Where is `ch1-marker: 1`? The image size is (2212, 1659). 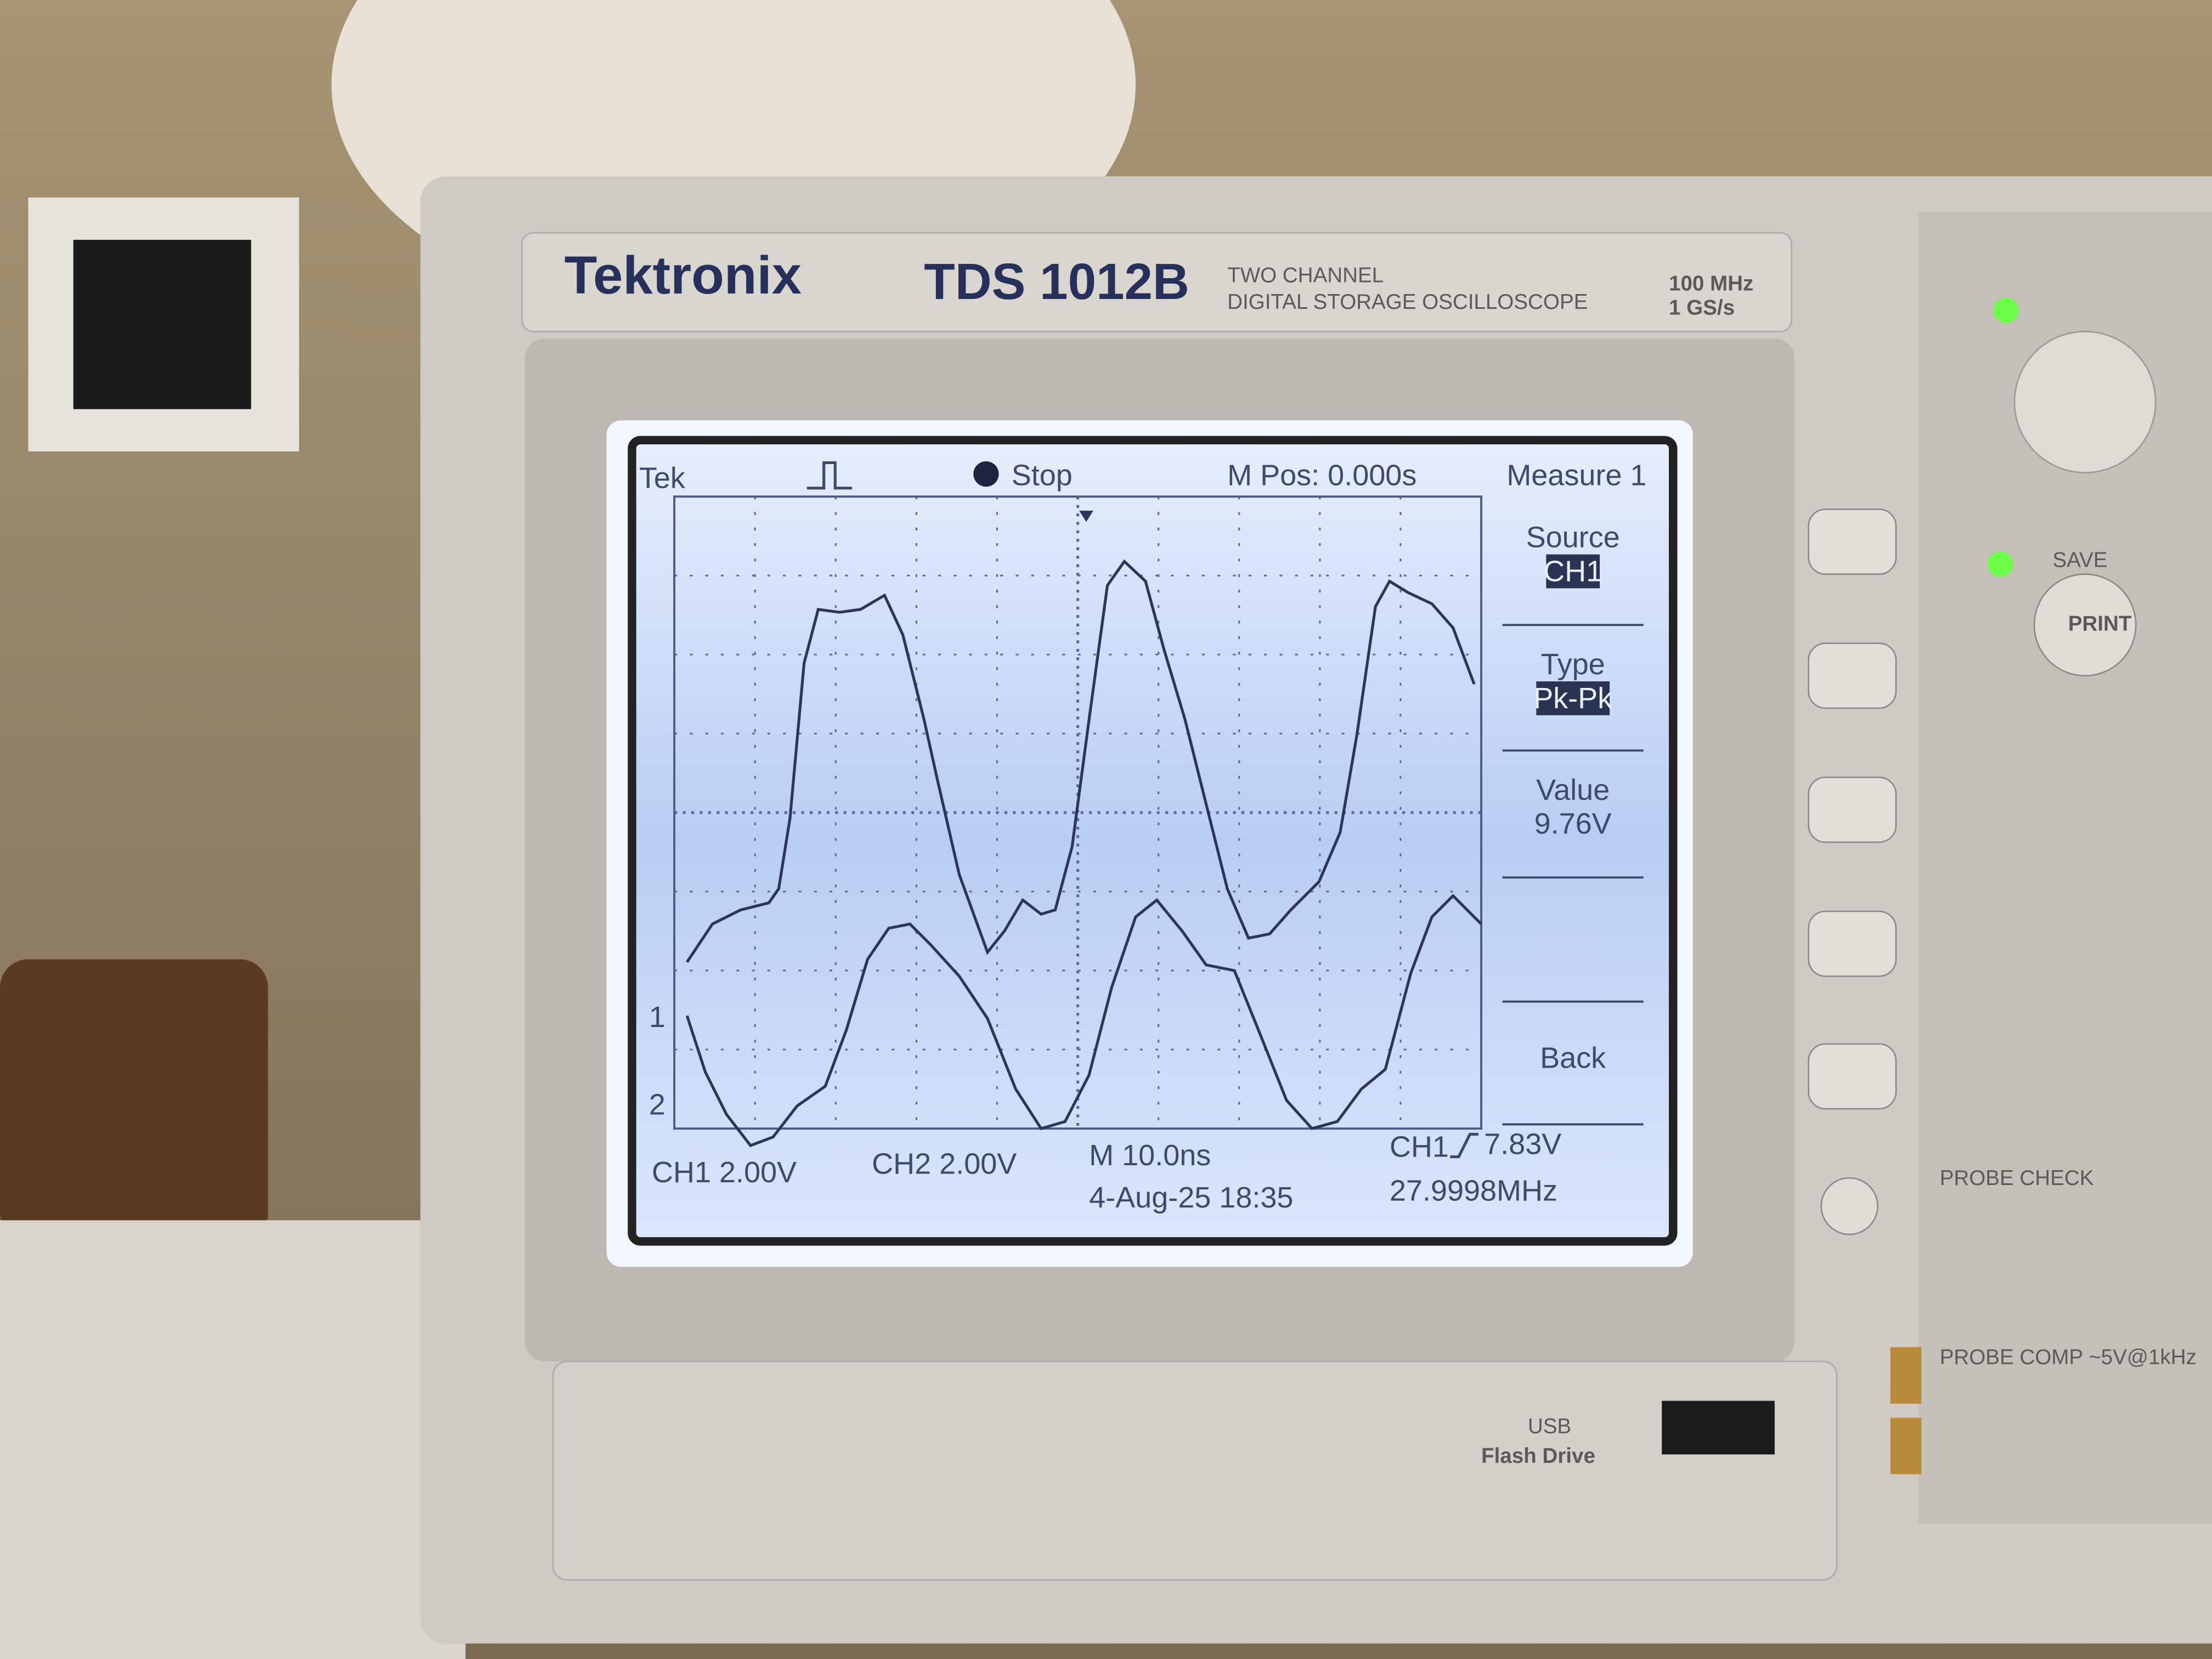
ch1-marker: 1 is located at coordinates (657, 1017).